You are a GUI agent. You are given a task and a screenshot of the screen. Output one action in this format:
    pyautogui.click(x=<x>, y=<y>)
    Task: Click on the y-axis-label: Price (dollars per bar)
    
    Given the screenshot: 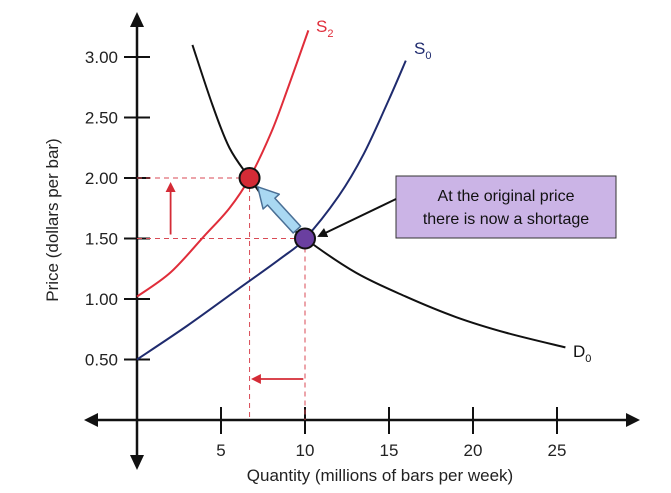 What is the action you would take?
    pyautogui.click(x=52, y=219)
    